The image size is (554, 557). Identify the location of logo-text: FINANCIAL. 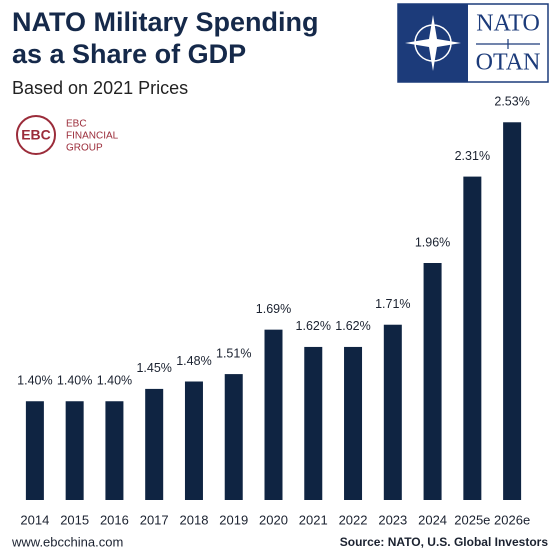
(92, 136).